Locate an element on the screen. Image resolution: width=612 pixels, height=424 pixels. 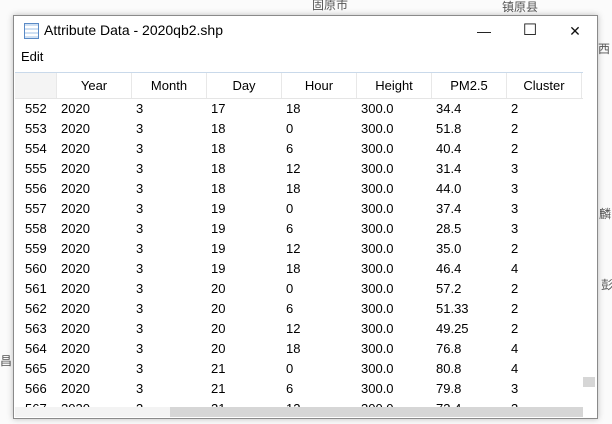
cell-hour: 6 is located at coordinates (290, 228).